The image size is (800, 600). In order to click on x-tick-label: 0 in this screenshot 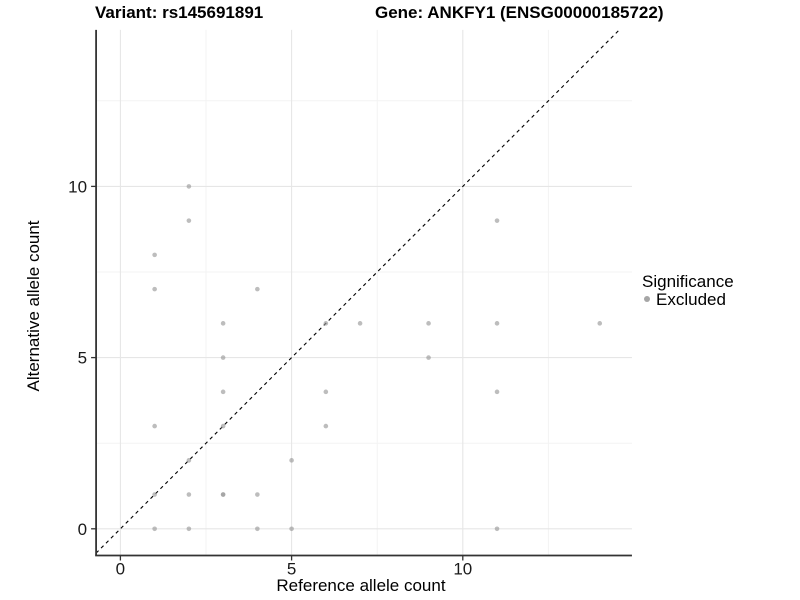, I will do `click(120, 569)`.